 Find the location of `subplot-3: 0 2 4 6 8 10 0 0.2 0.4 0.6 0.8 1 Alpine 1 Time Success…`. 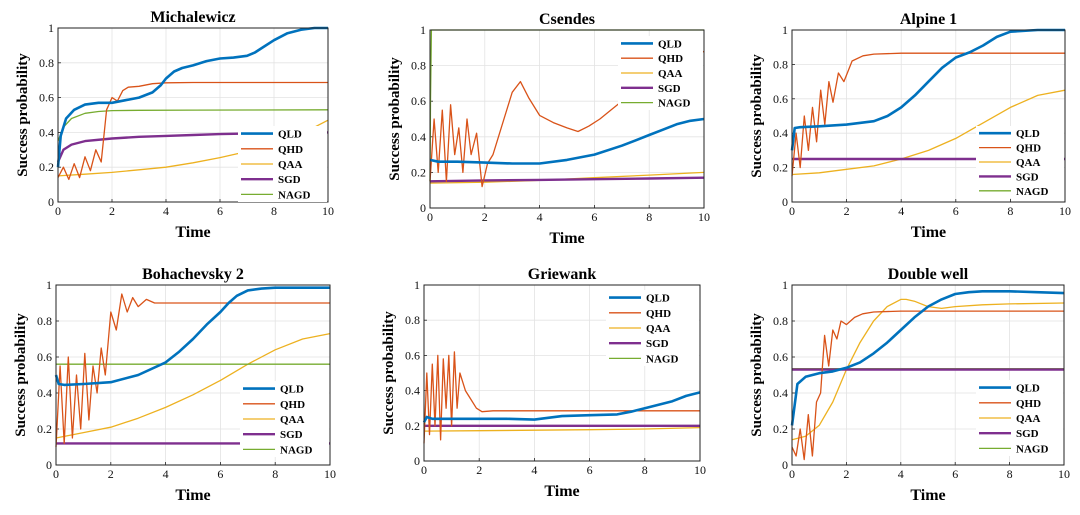

subplot-3: 0 2 4 6 8 10 0 0.2 0.4 0.6 0.8 1 Alpine 1 Time Success… is located at coordinates (910, 126).